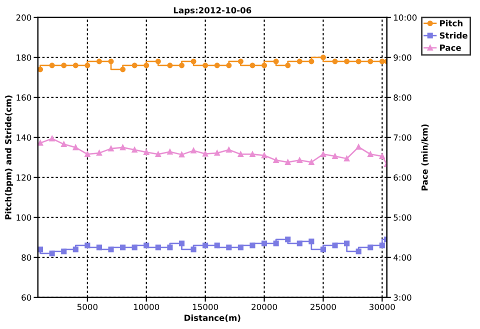 The height and width of the screenshot is (329, 480). I want to click on x-axis-title: Distance(m), so click(212, 318).